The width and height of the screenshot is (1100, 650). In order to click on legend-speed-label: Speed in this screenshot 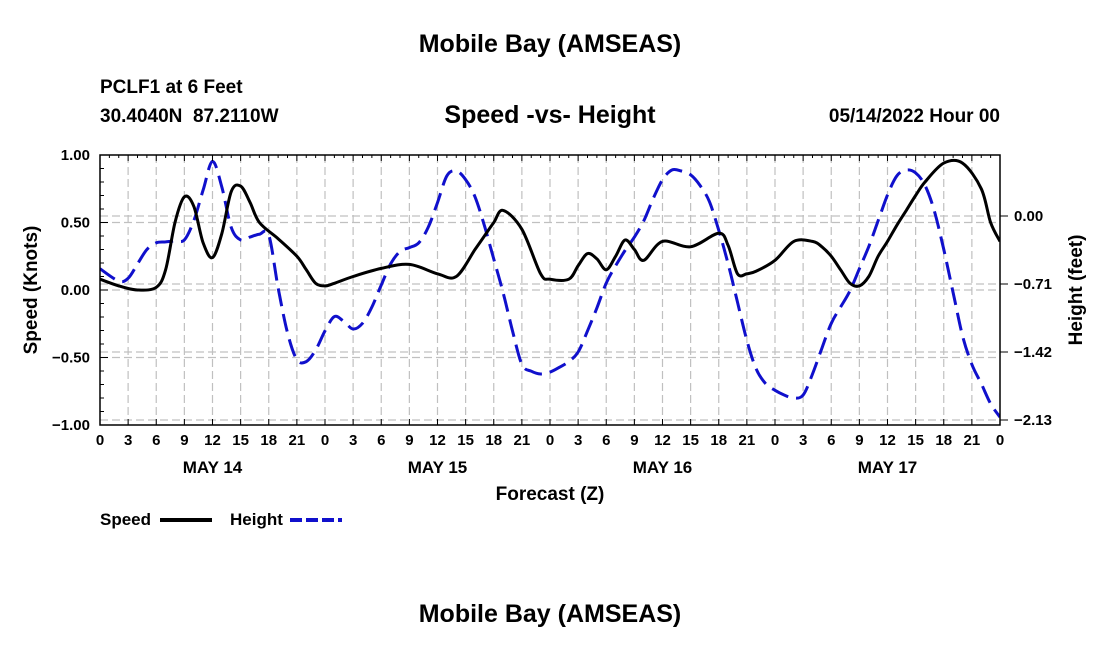, I will do `click(125, 519)`.